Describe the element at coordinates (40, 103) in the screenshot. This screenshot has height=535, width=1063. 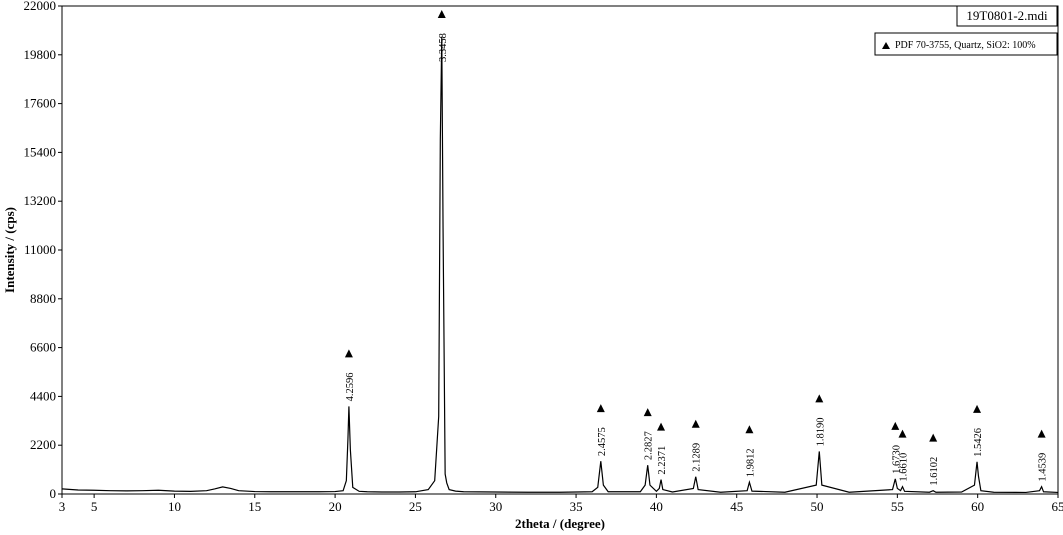
I see `y-tick-label: 17600` at that location.